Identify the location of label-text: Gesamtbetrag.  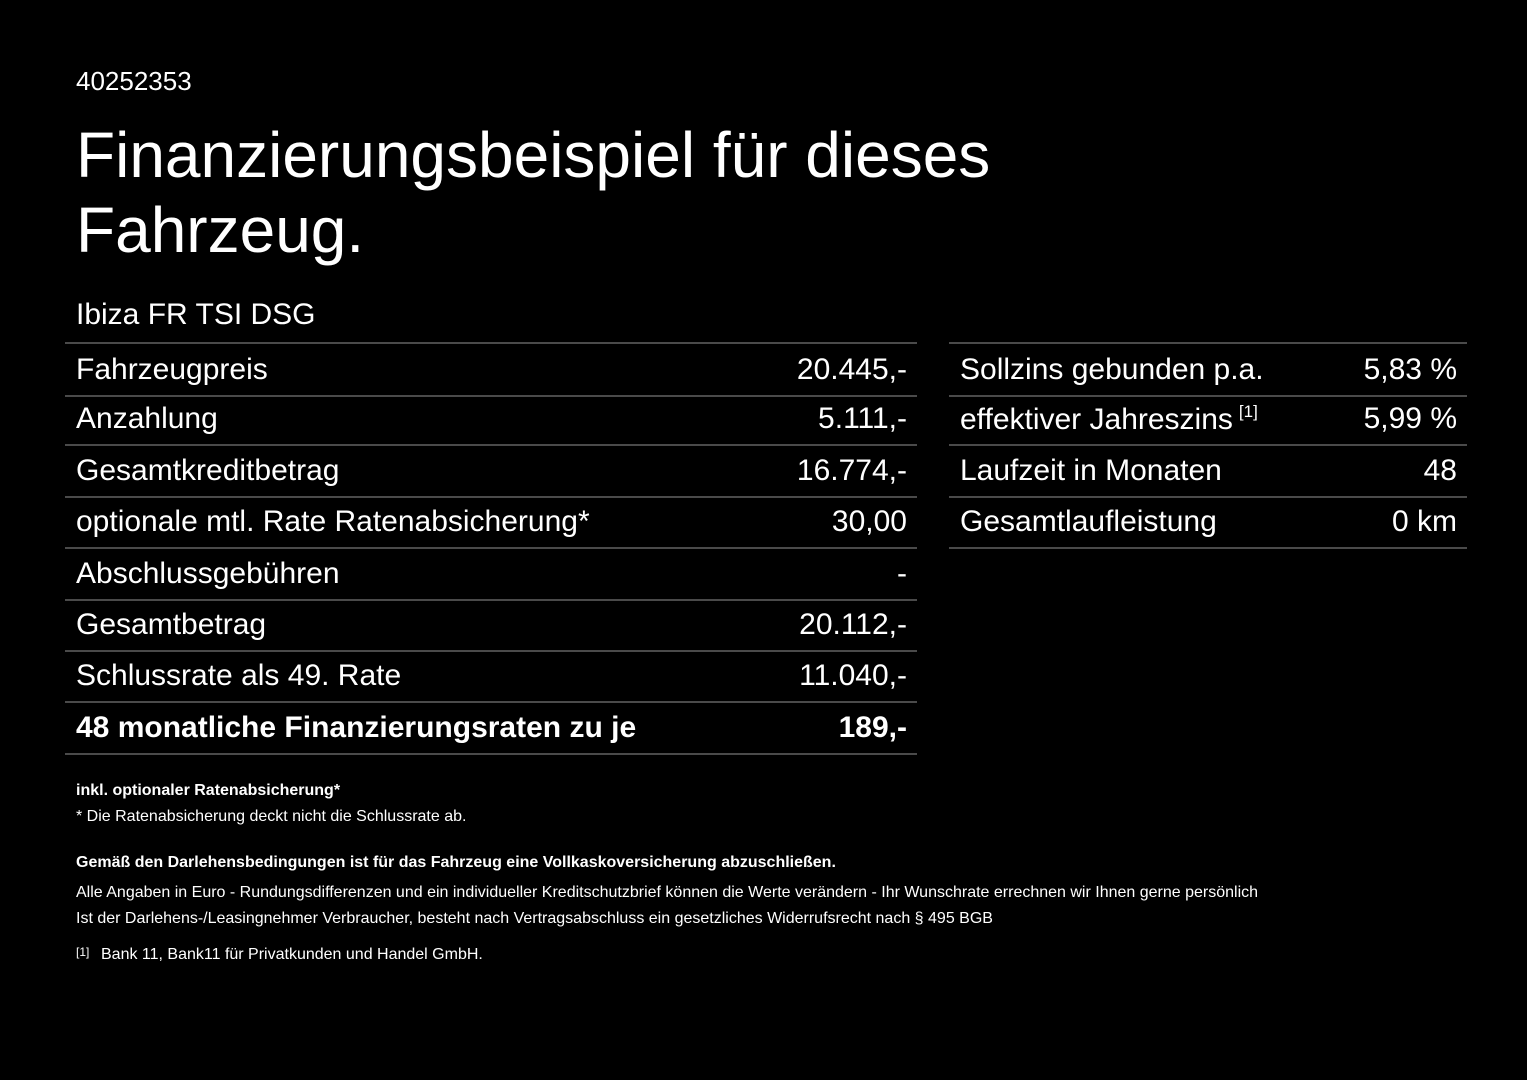
(171, 624).